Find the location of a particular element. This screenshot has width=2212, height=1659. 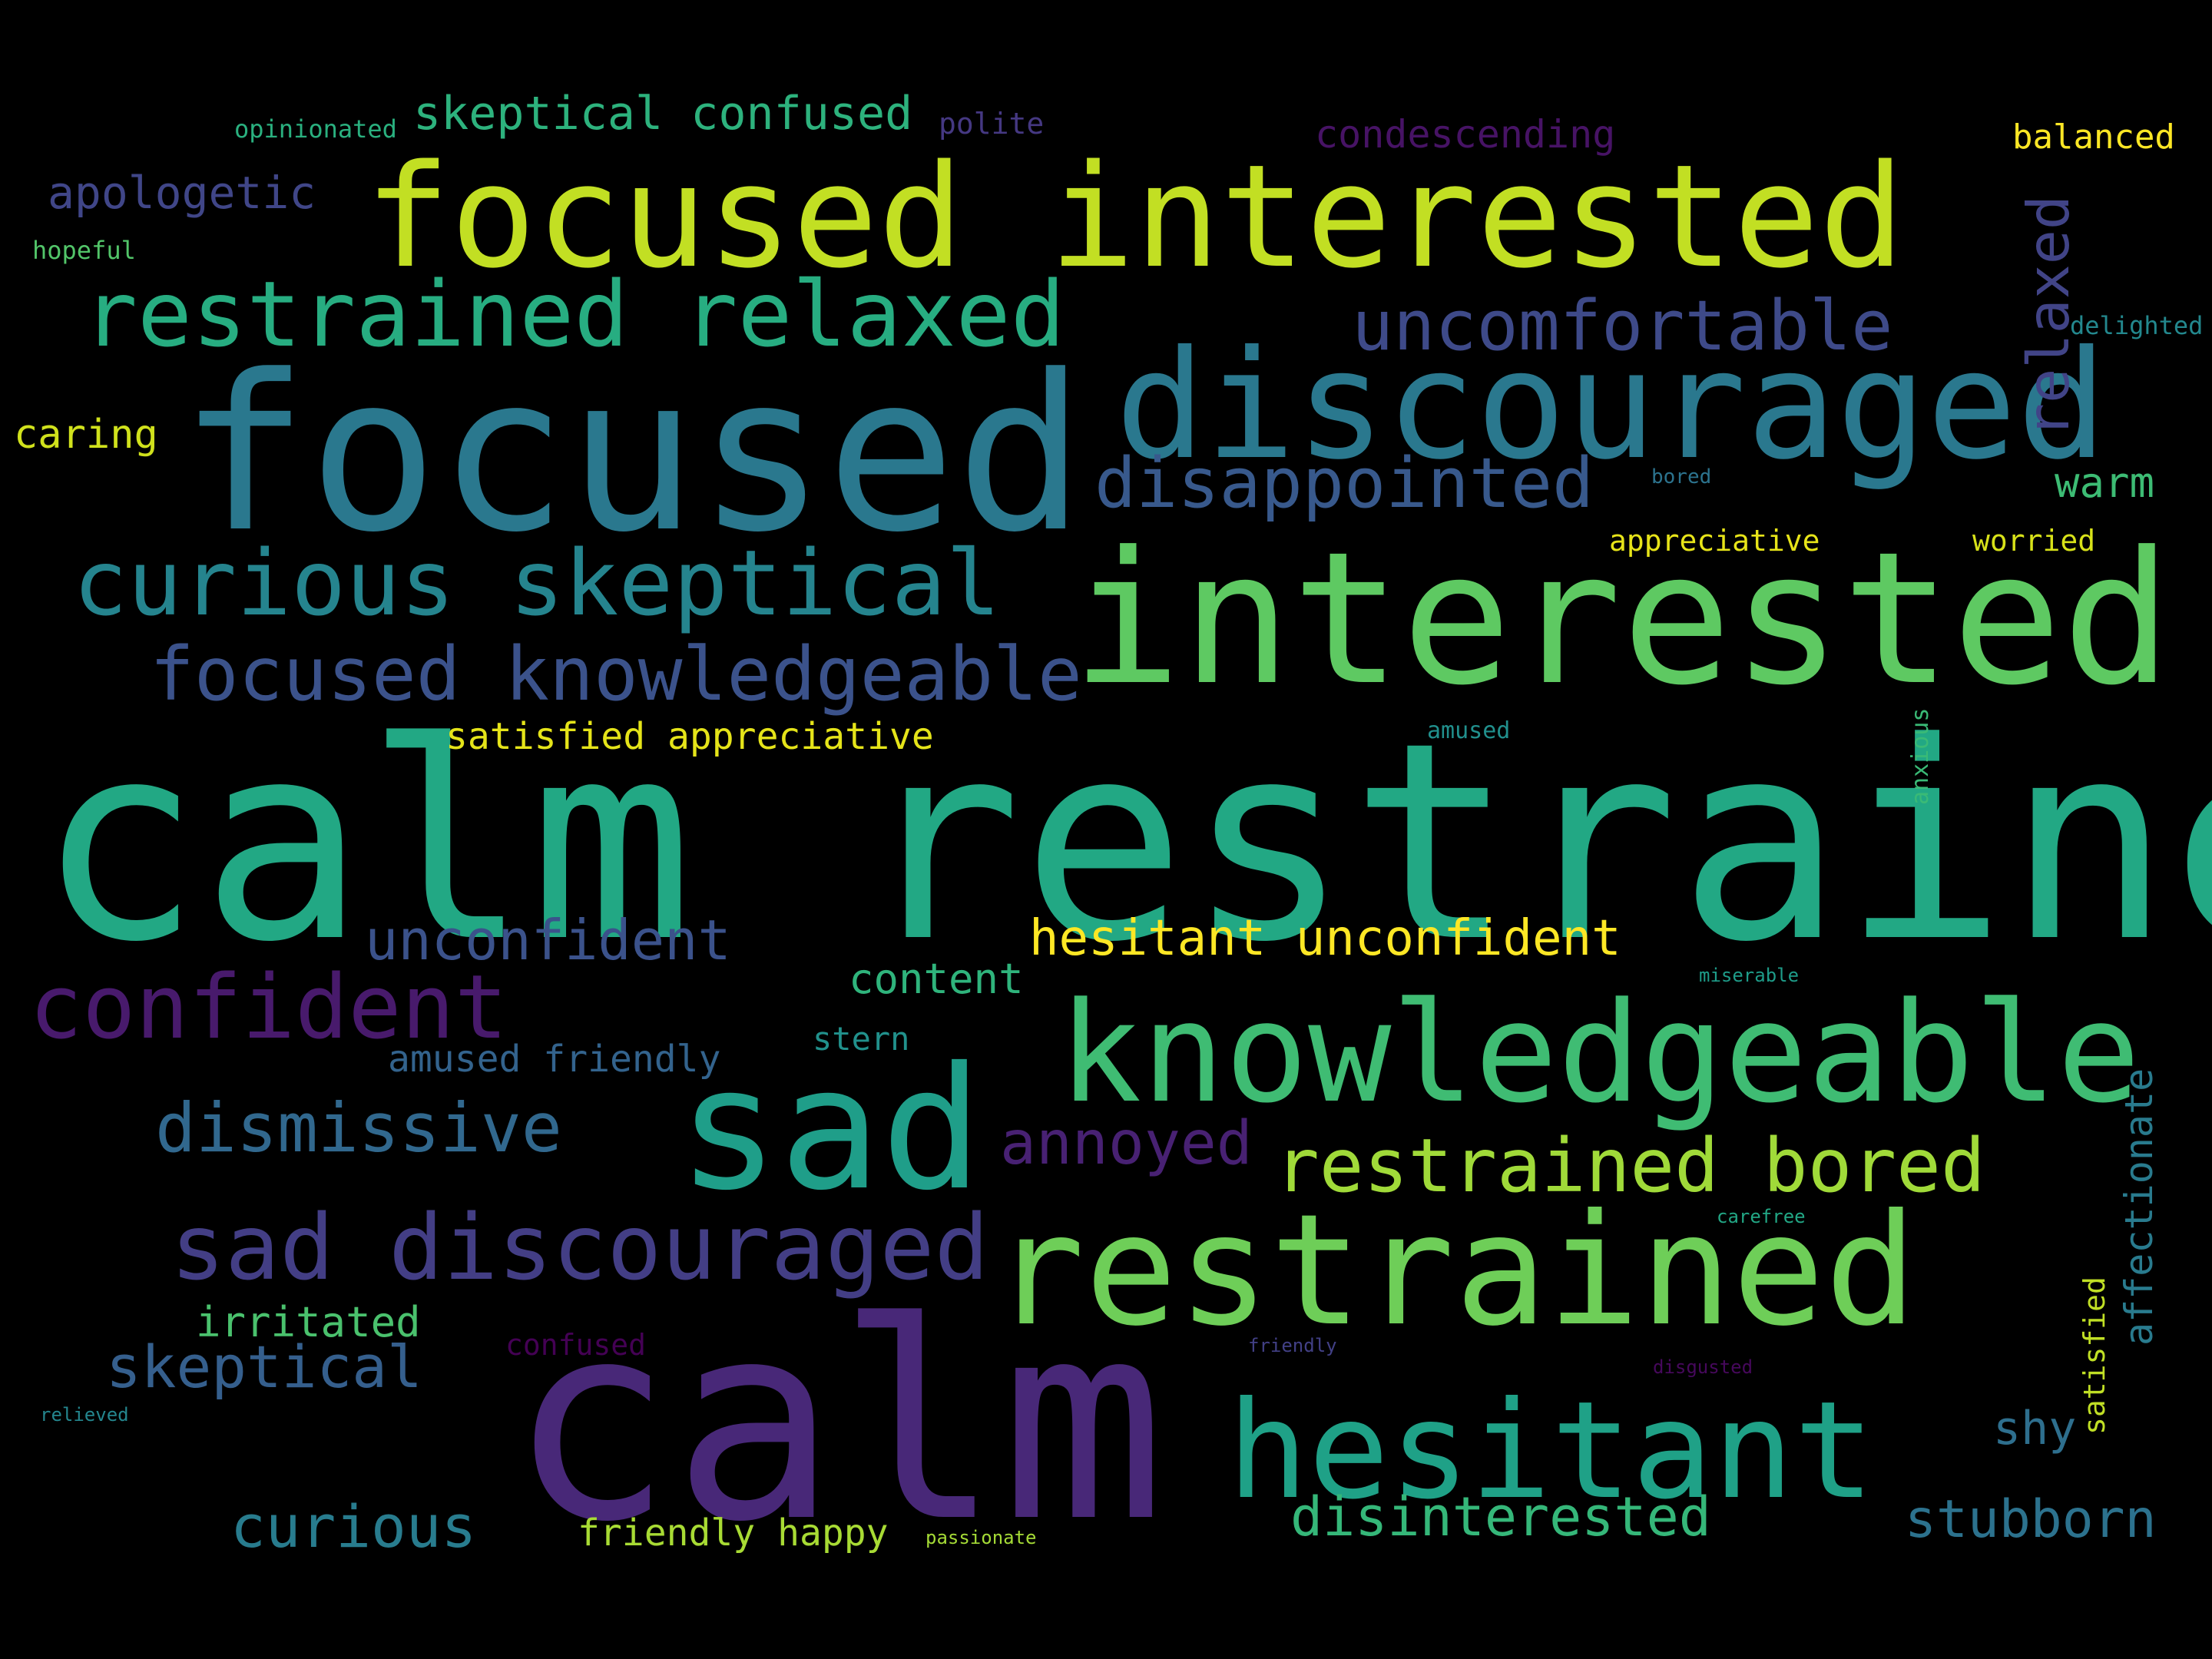

word-content: content is located at coordinates (937, 979).